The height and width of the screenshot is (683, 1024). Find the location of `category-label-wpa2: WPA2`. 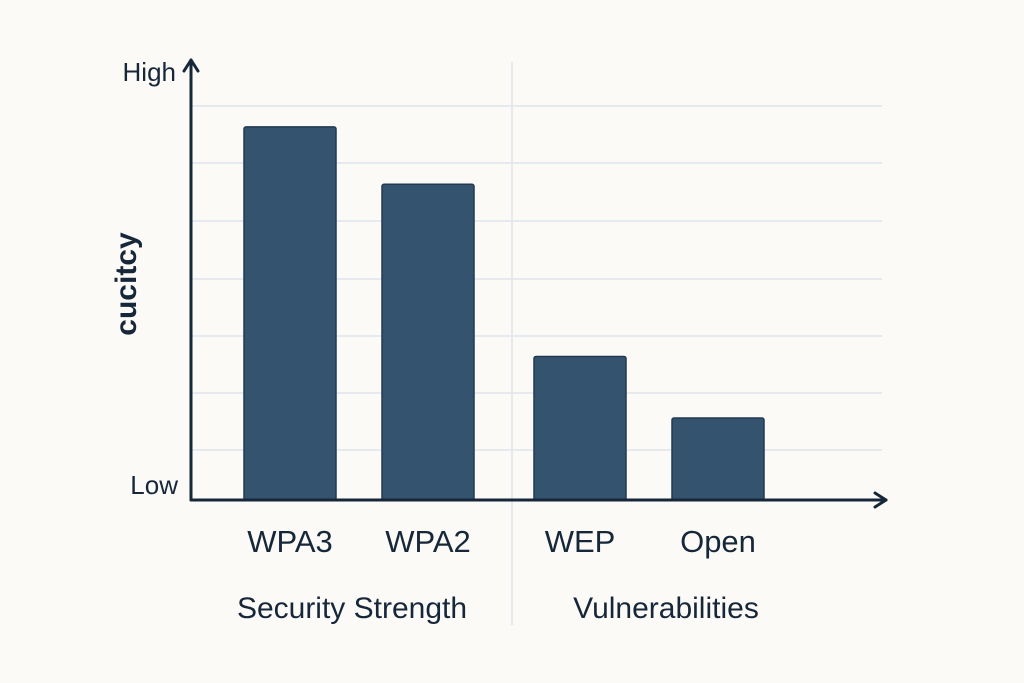

category-label-wpa2: WPA2 is located at coordinates (428, 541).